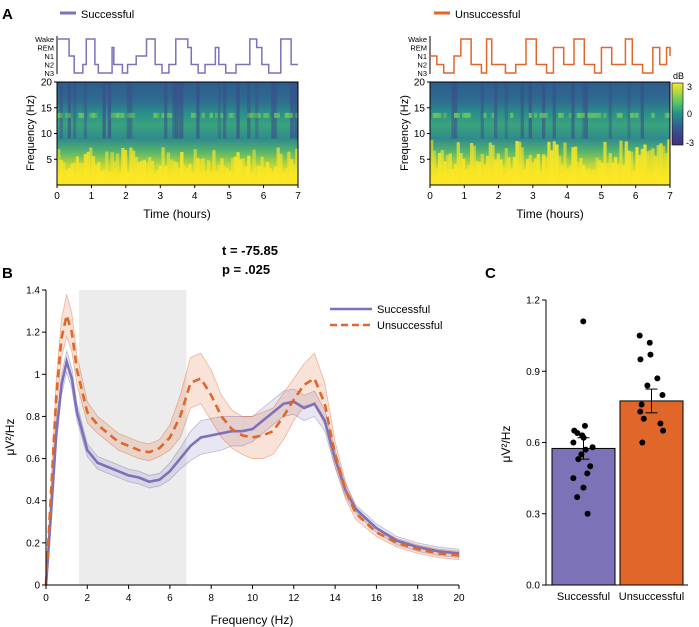  Describe the element at coordinates (31, 133) in the screenshot. I see `spectrogram-ylabel: Frequency (Hz)` at that location.